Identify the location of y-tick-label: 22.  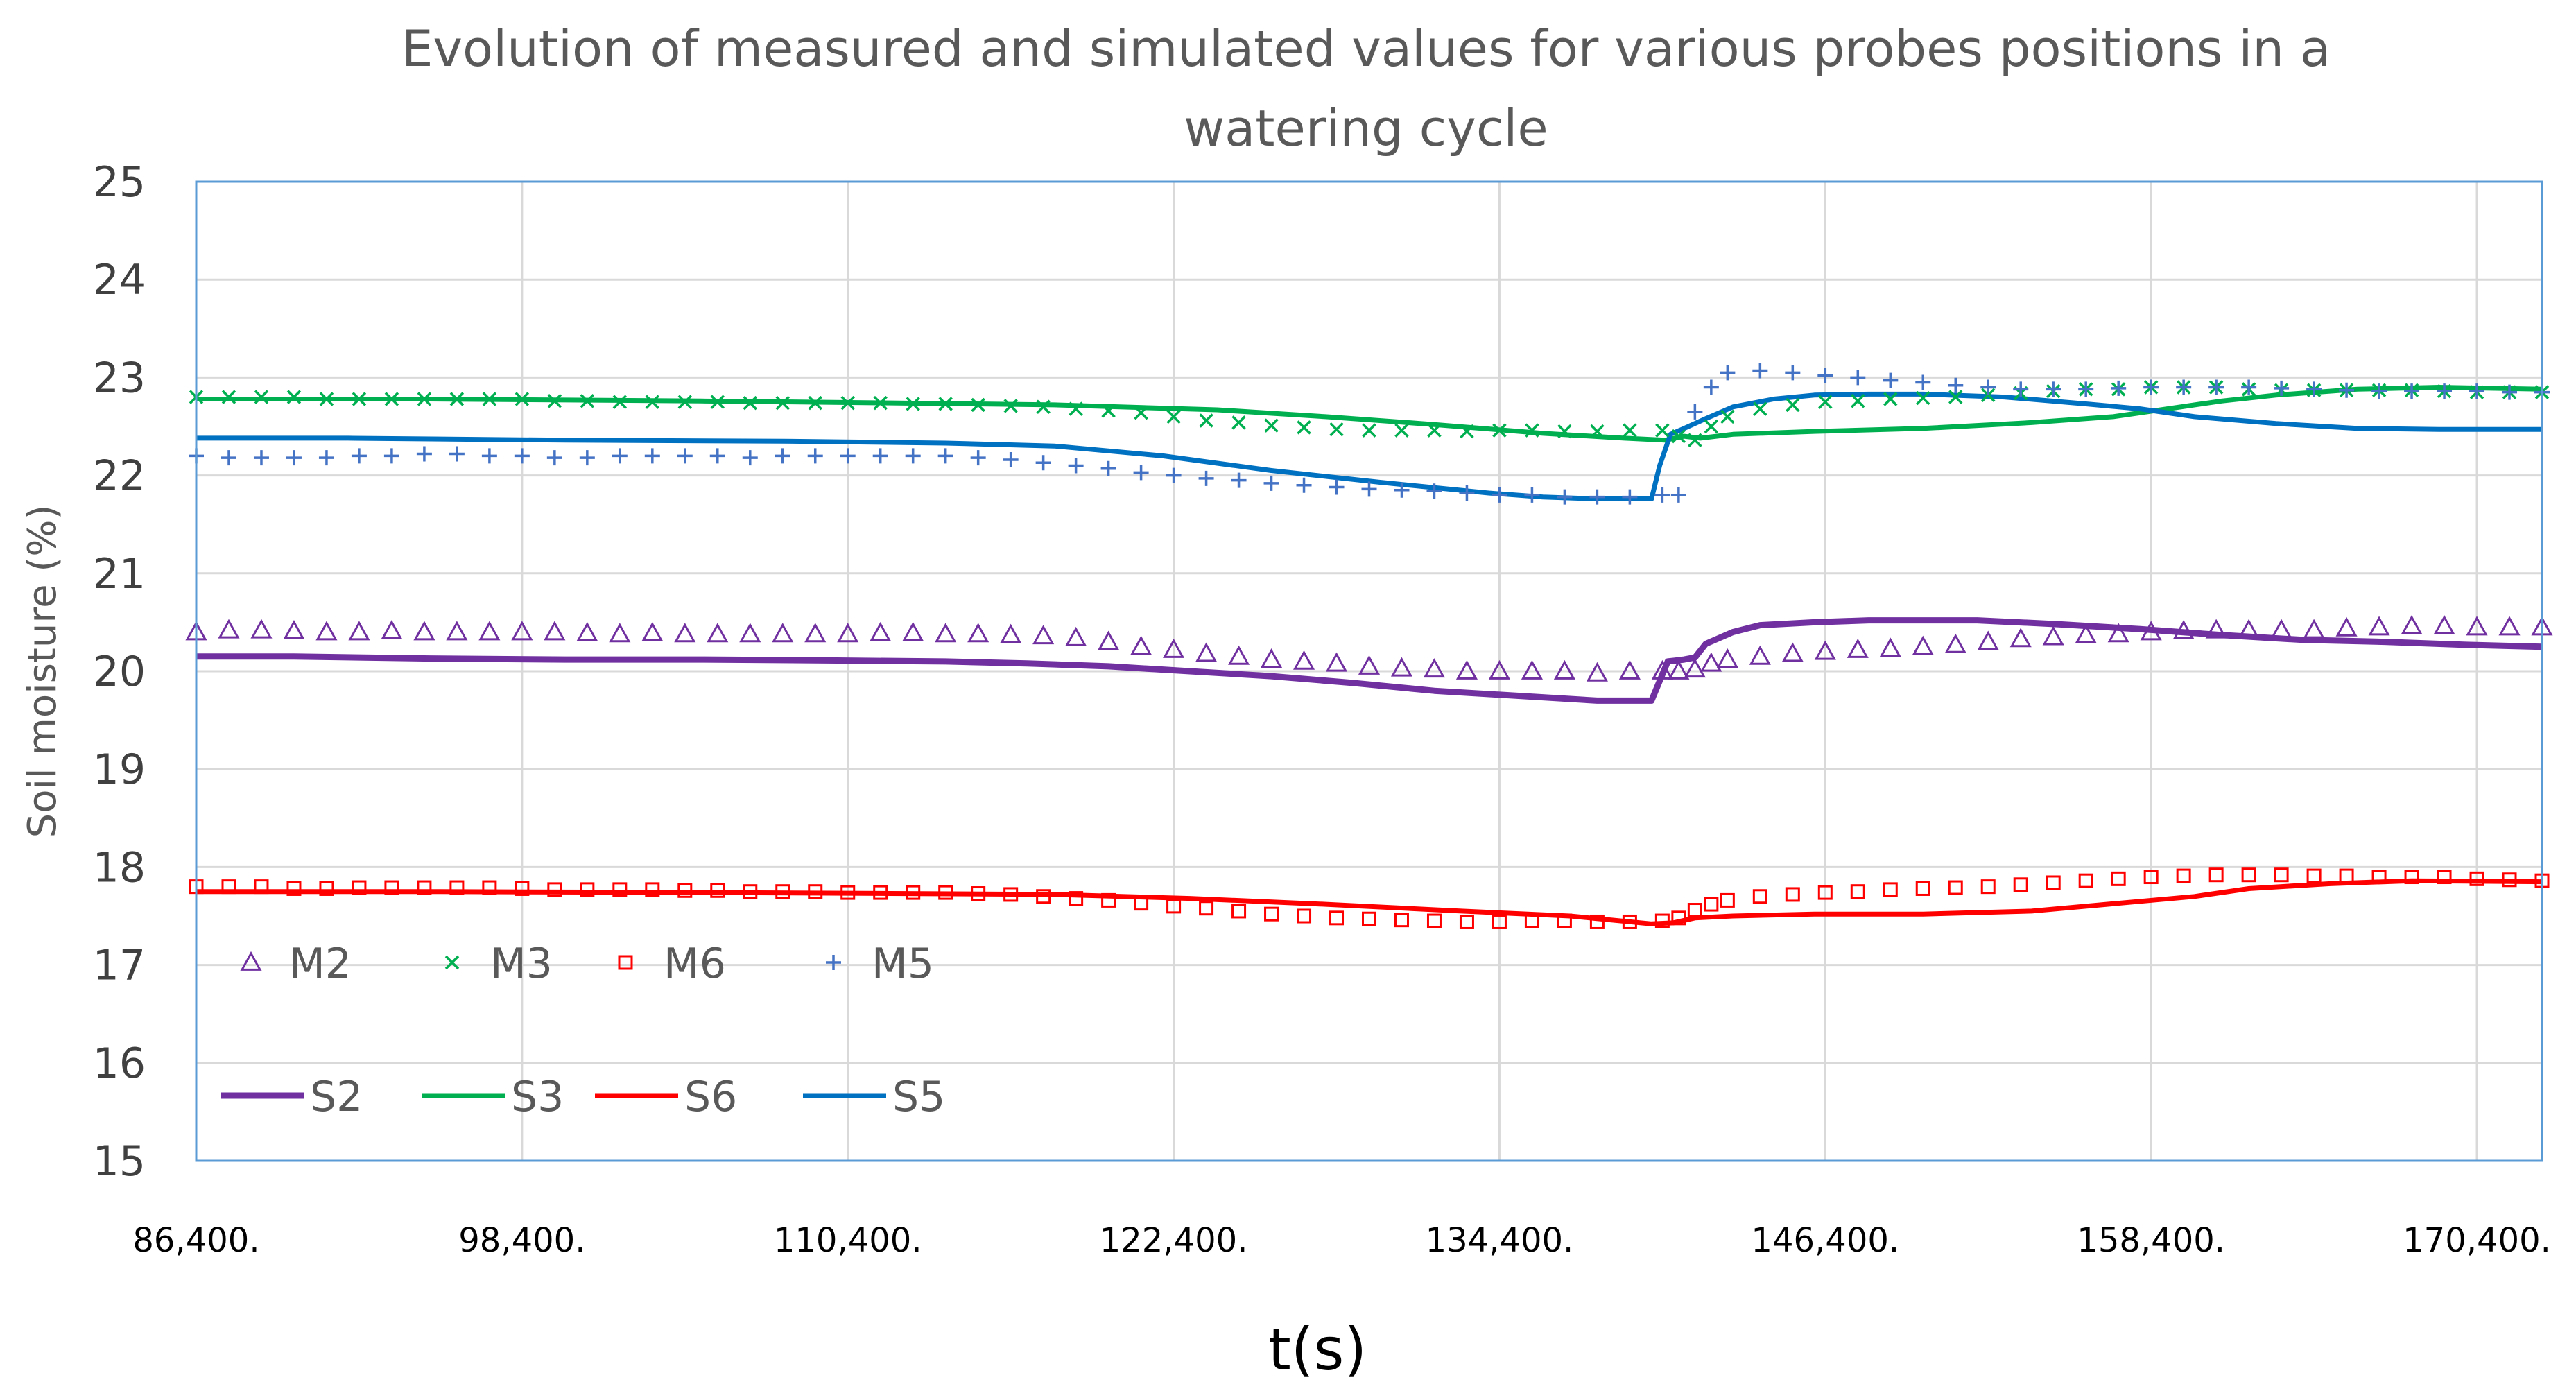
(119, 476).